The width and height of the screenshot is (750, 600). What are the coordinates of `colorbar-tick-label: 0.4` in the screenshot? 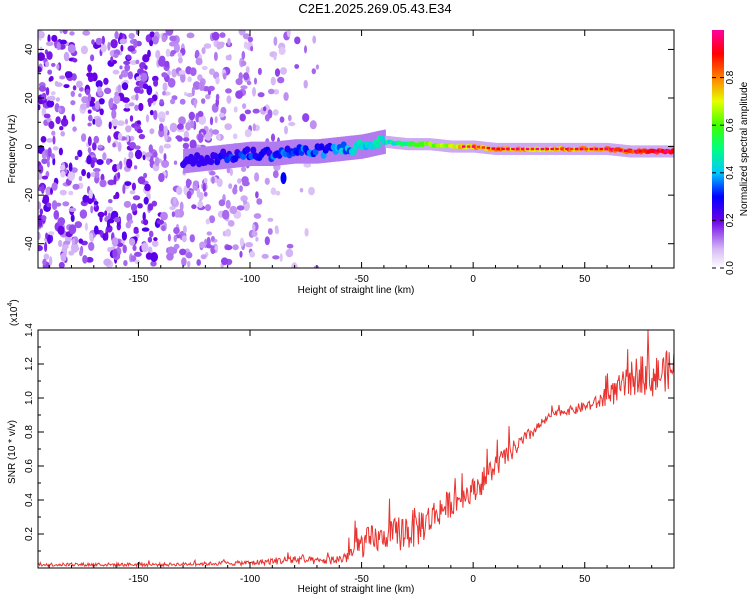 It's located at (730, 172).